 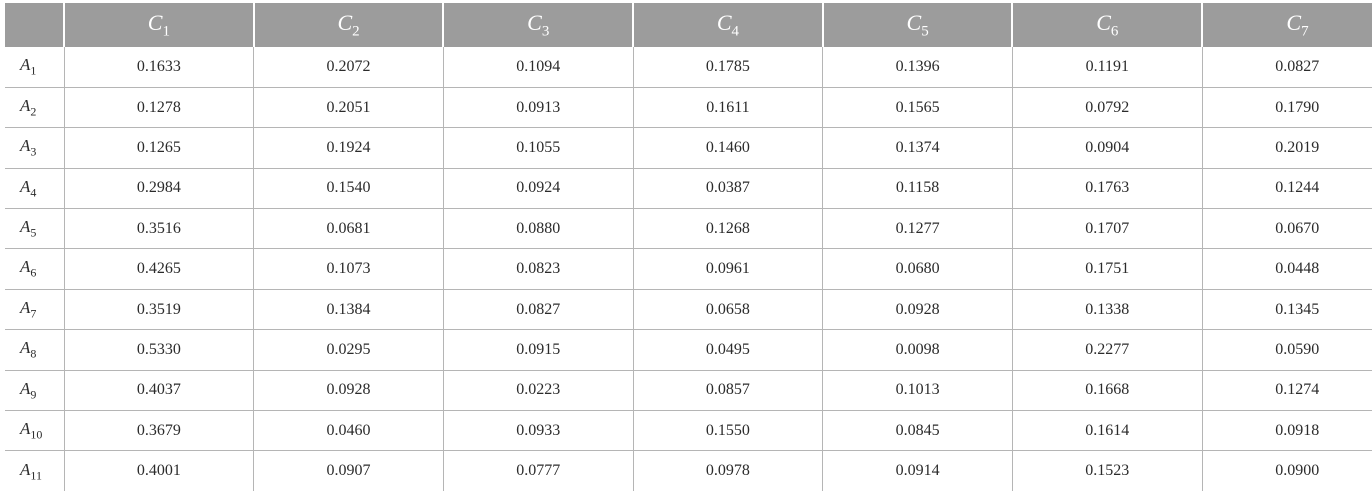 I want to click on table-cell: 0.0918, so click(x=1286, y=431).